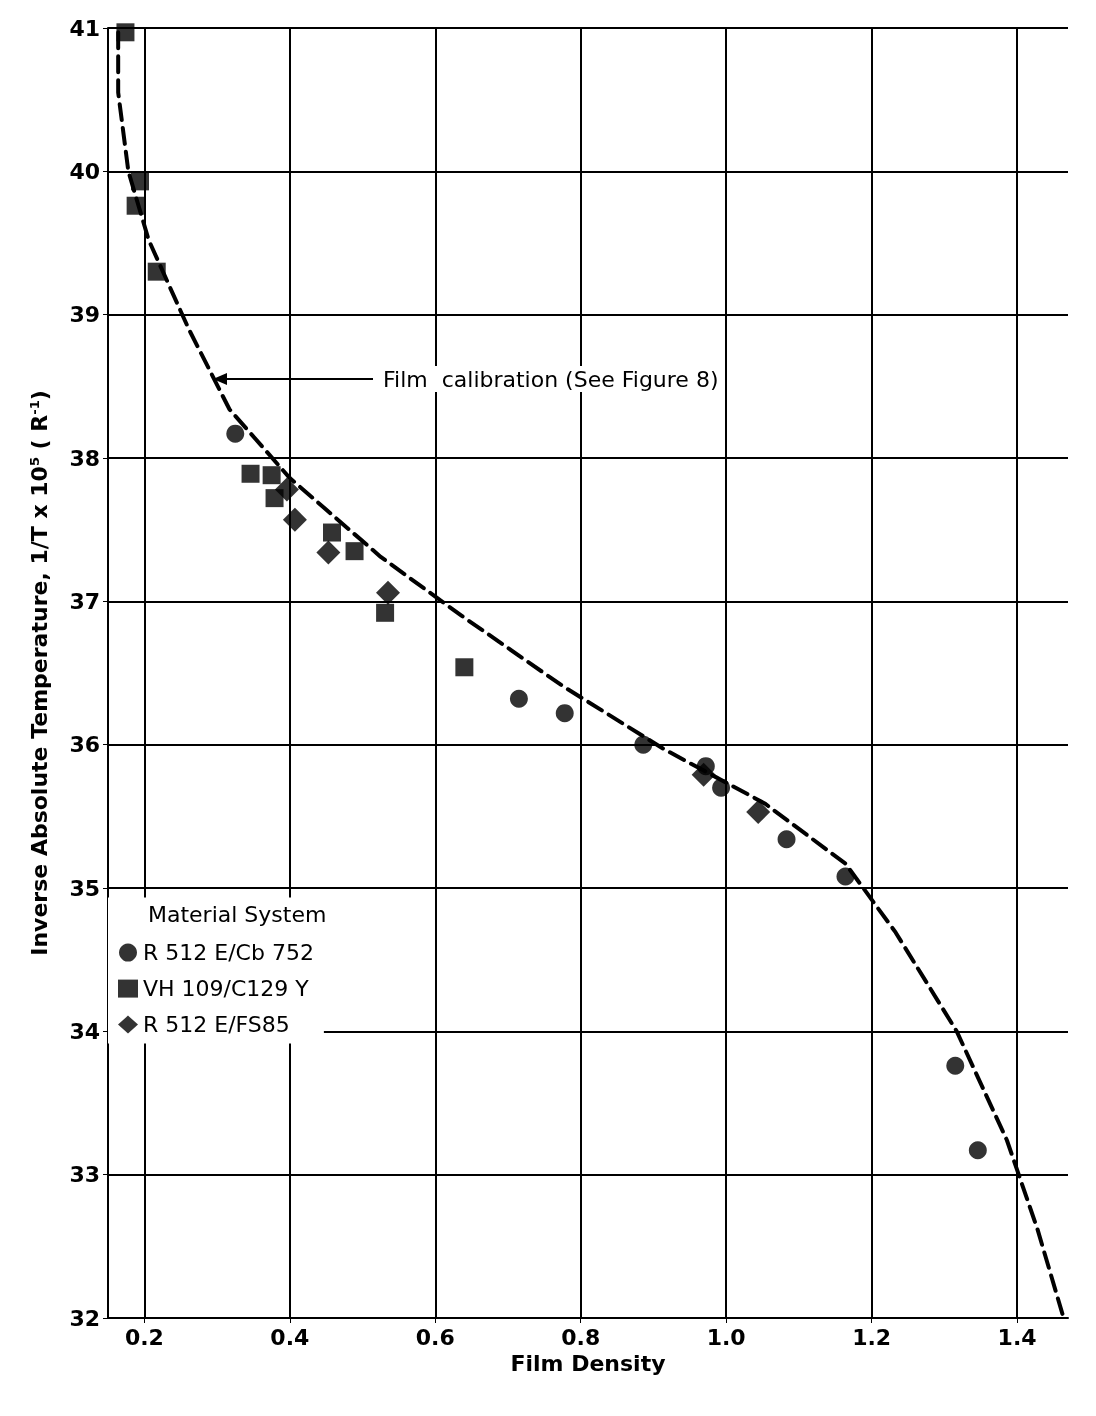 This screenshot has height=1416, width=1096. I want to click on x-tick-label: 1.4, so click(1017, 1337).